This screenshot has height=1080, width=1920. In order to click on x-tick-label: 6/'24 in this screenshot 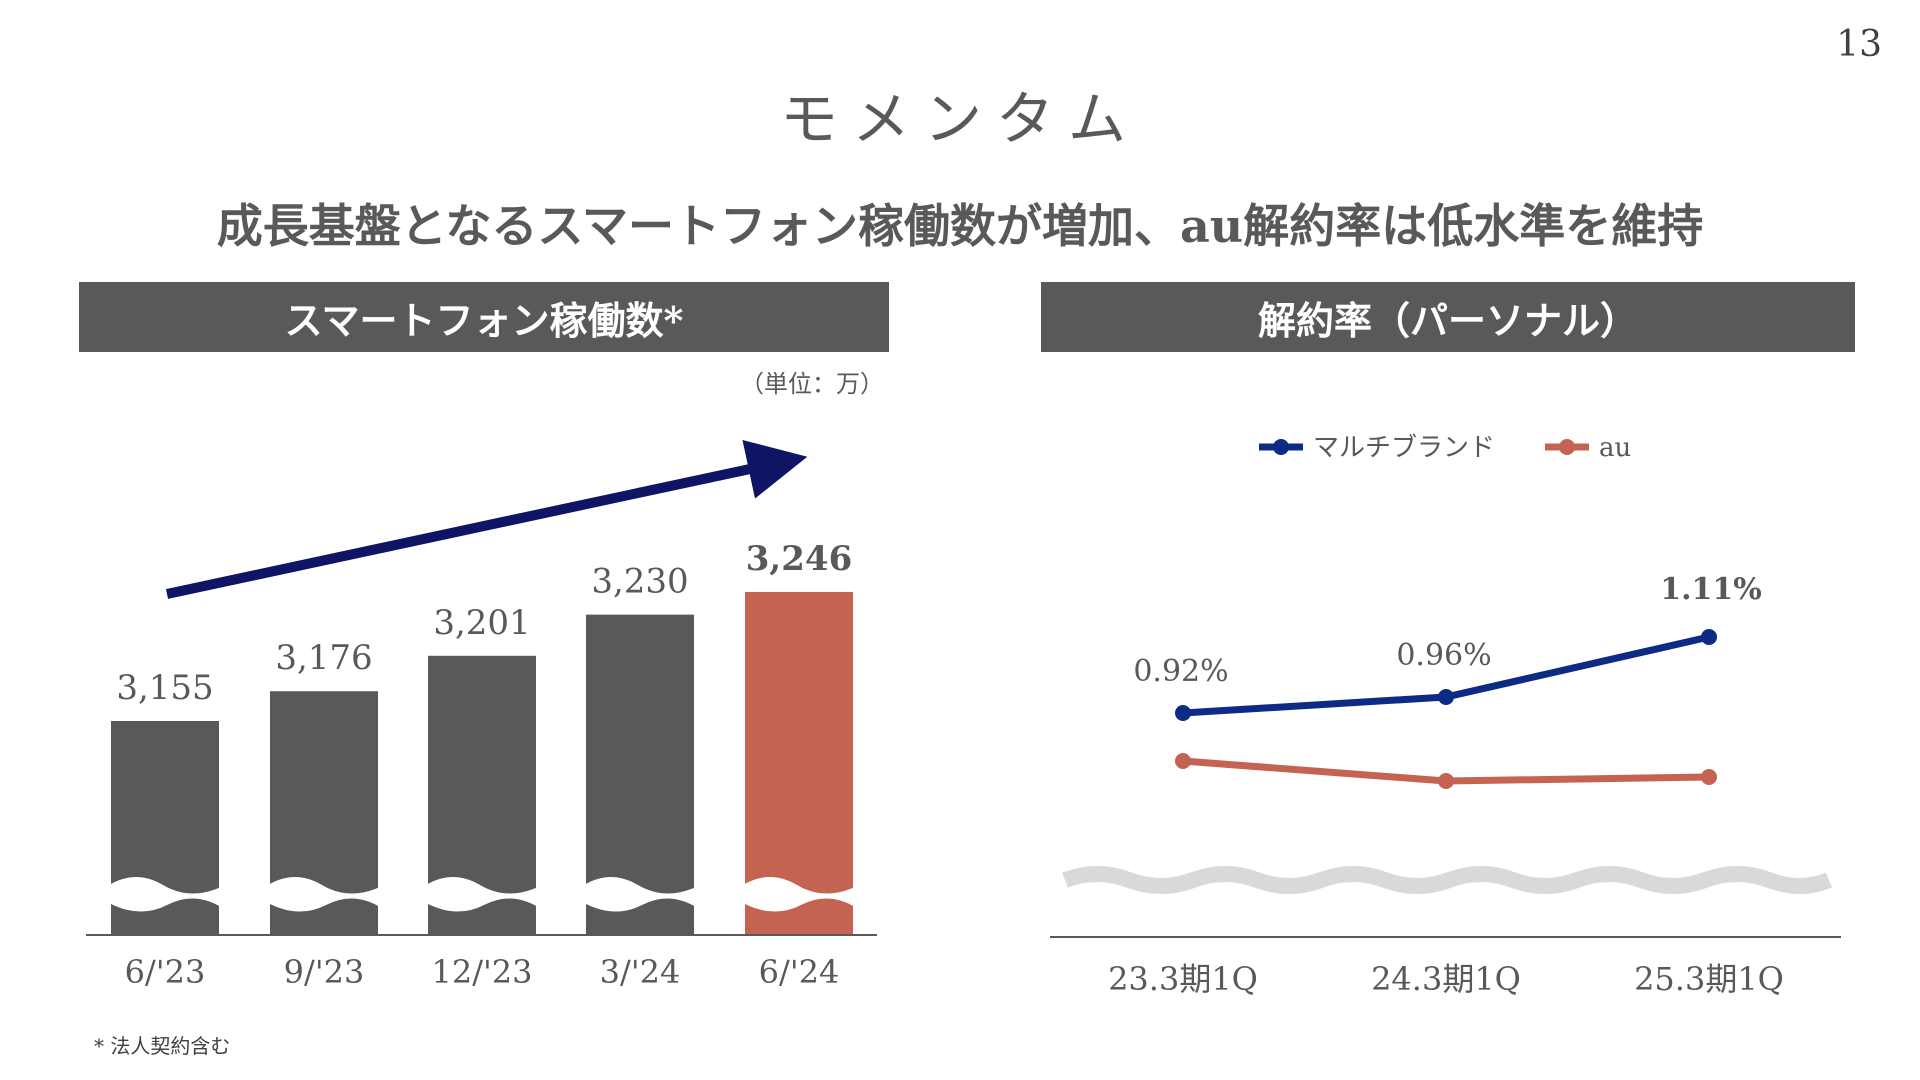, I will do `click(799, 972)`.